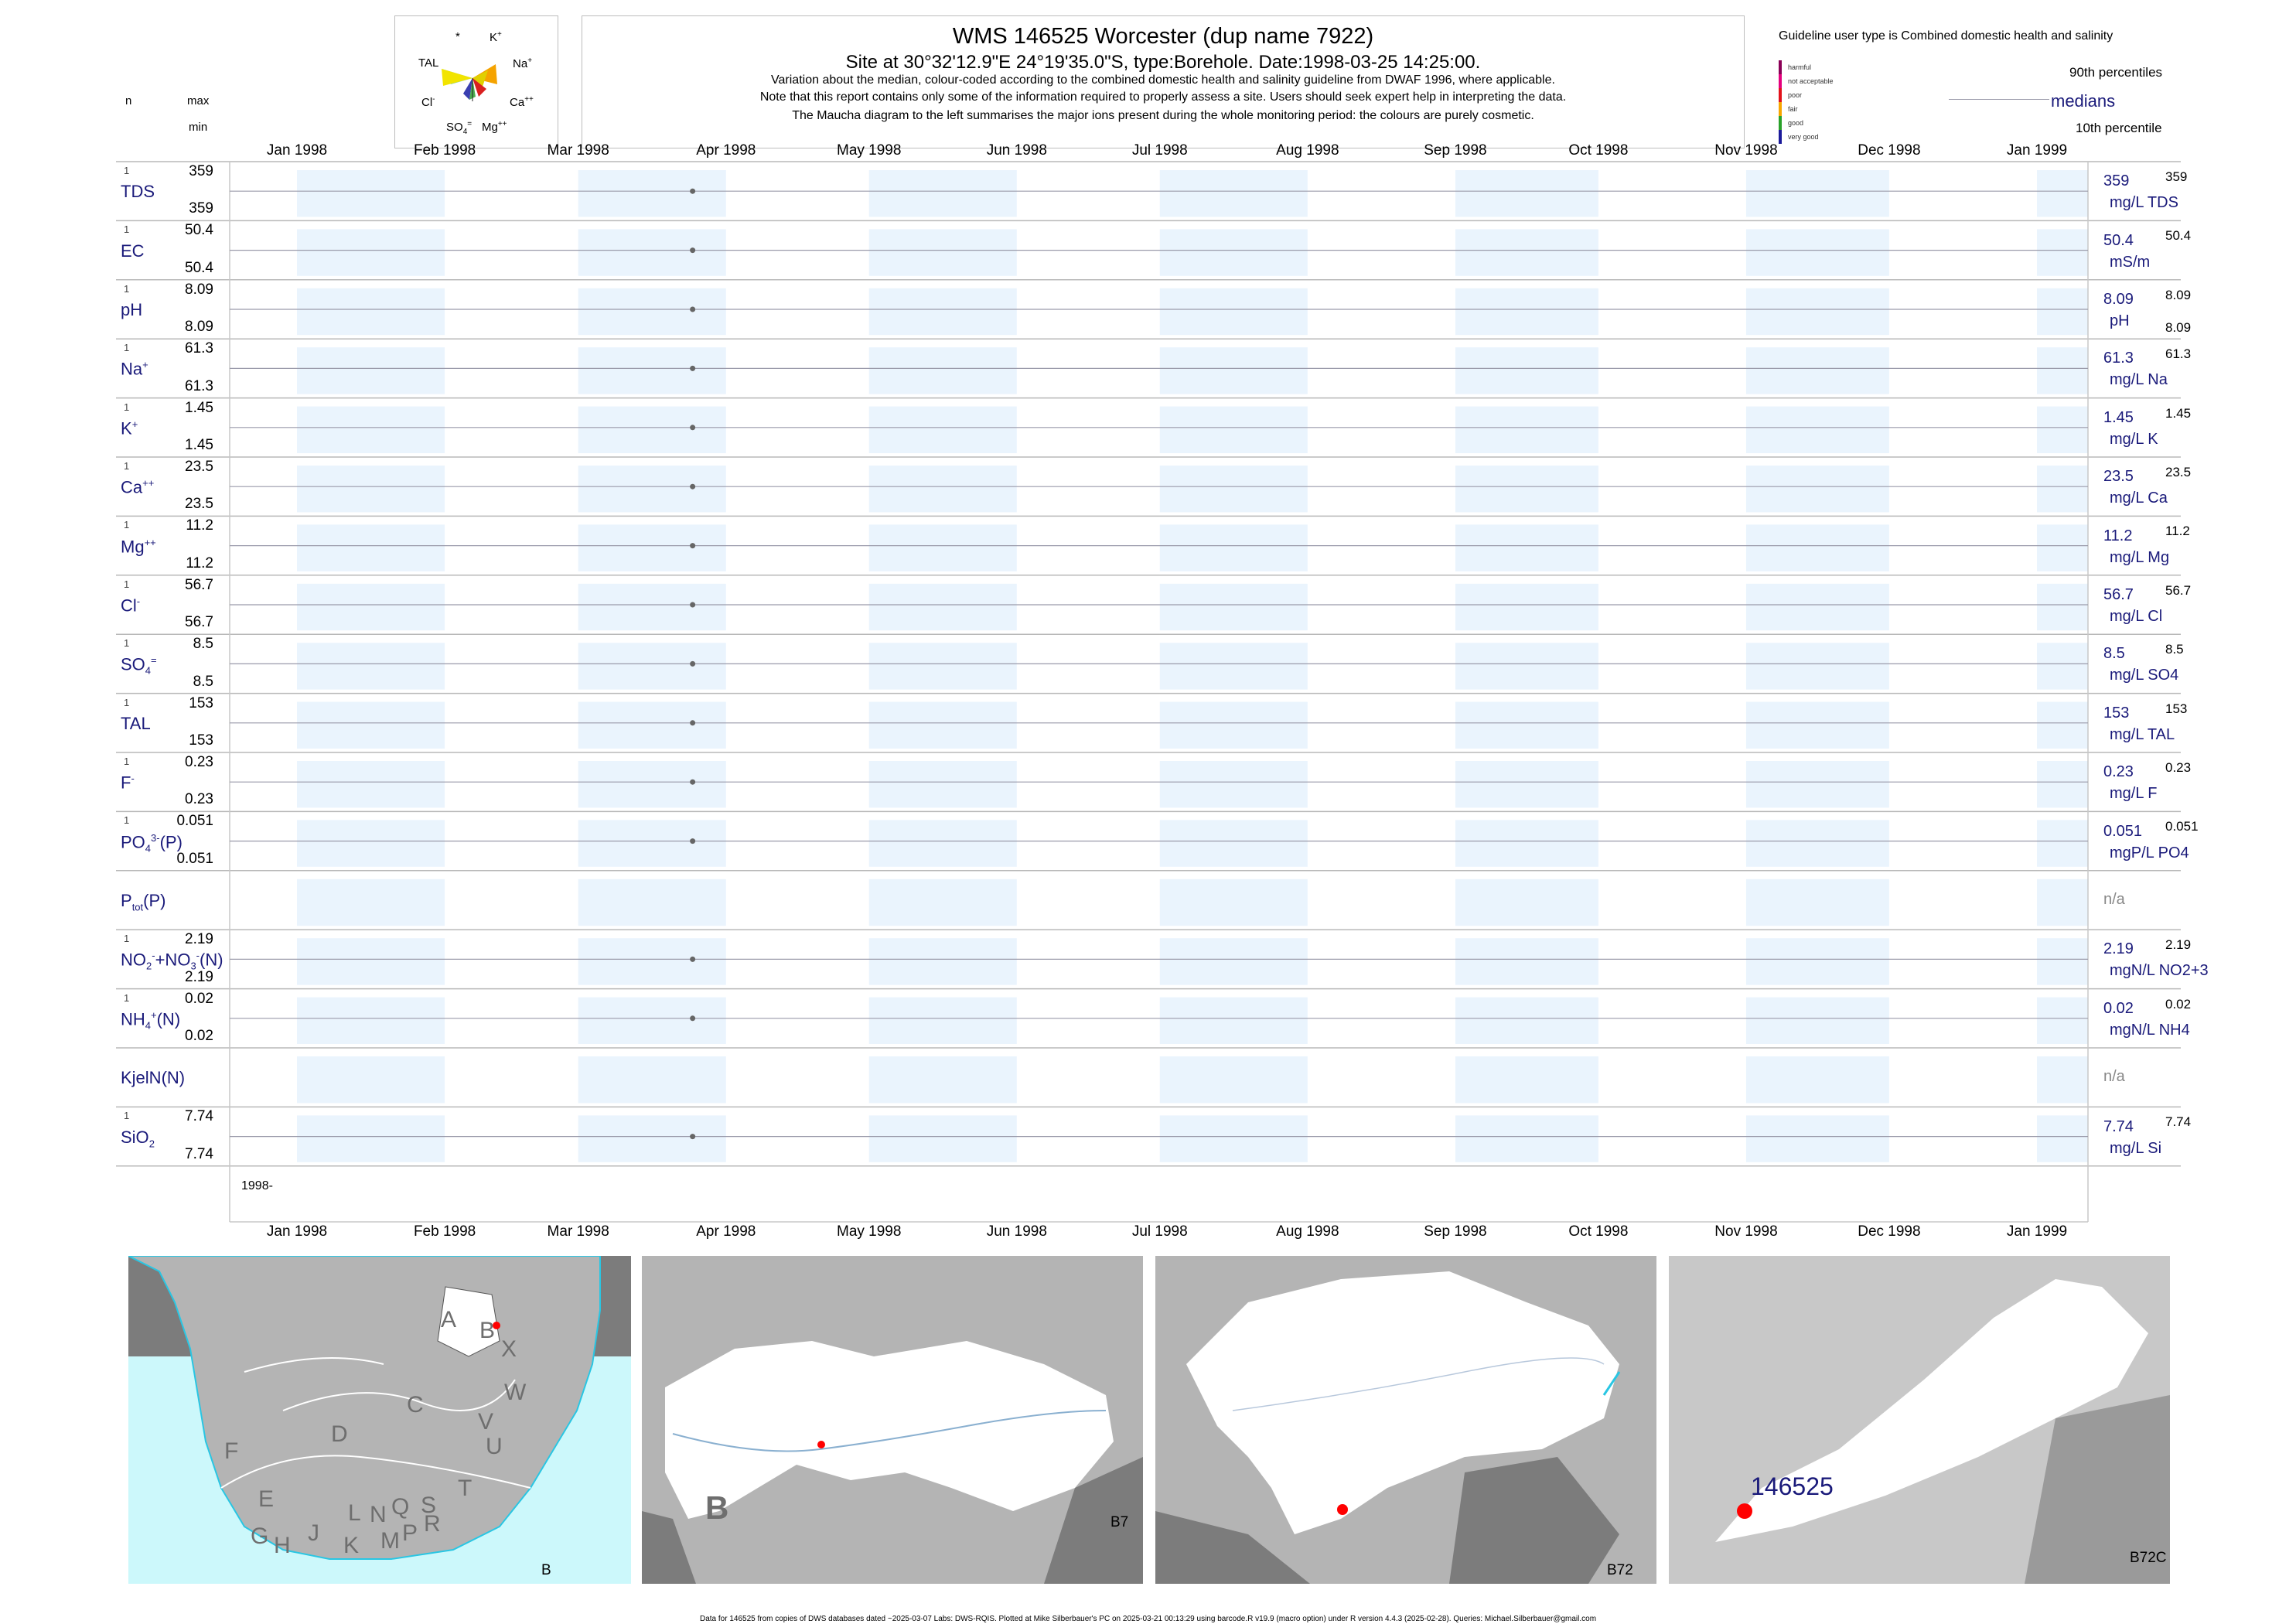 Image resolution: width=2296 pixels, height=1624 pixels. Describe the element at coordinates (136, 723) in the screenshot. I see `param-name-9: TAL` at that location.